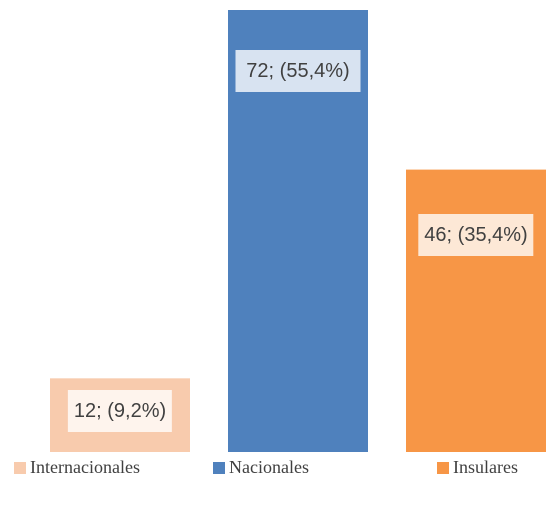 The height and width of the screenshot is (509, 549). Describe the element at coordinates (476, 310) in the screenshot. I see `bar` at that location.